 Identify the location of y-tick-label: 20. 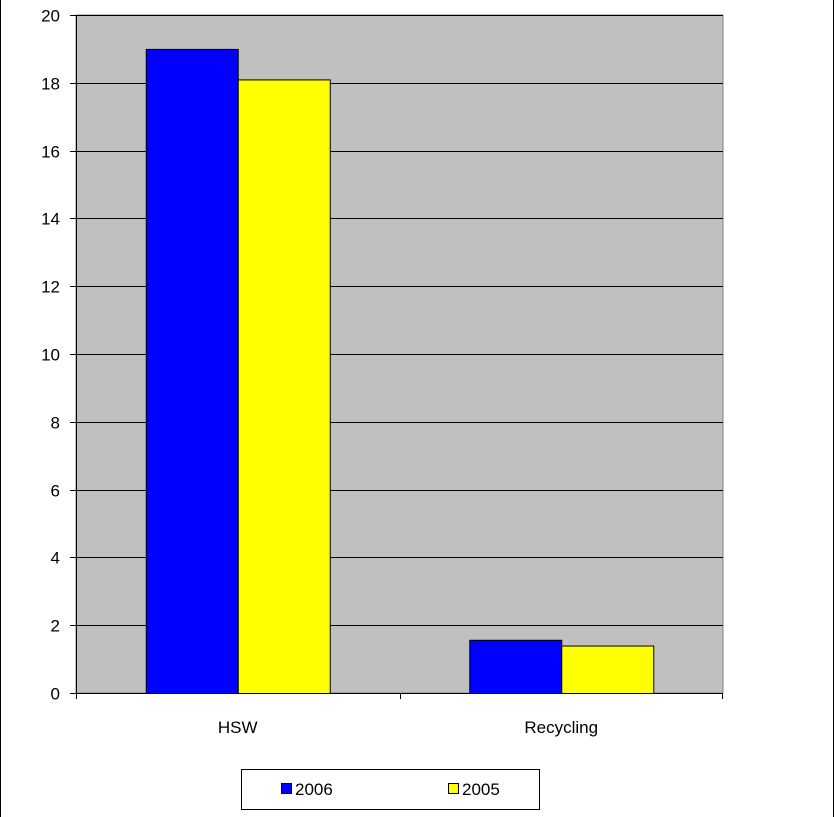
(50, 16).